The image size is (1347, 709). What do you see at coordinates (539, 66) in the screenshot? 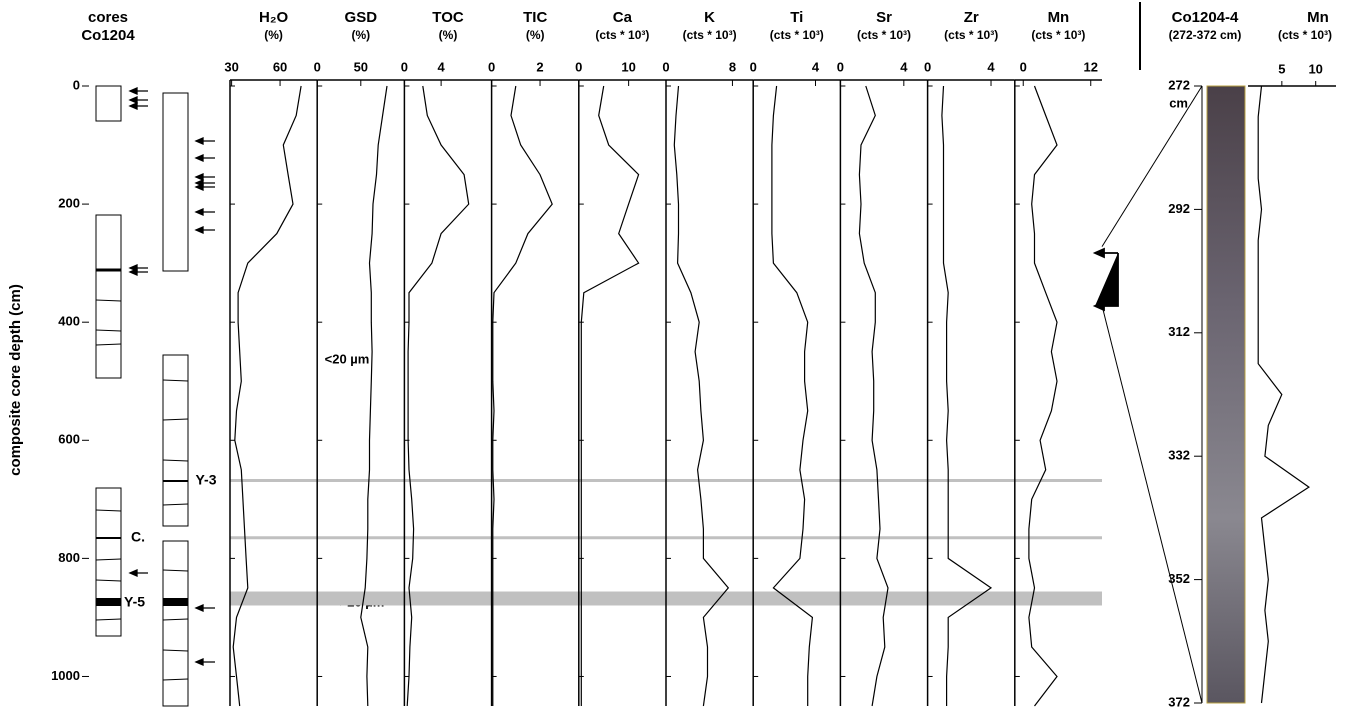
I see `x-tick-label: 2` at bounding box center [539, 66].